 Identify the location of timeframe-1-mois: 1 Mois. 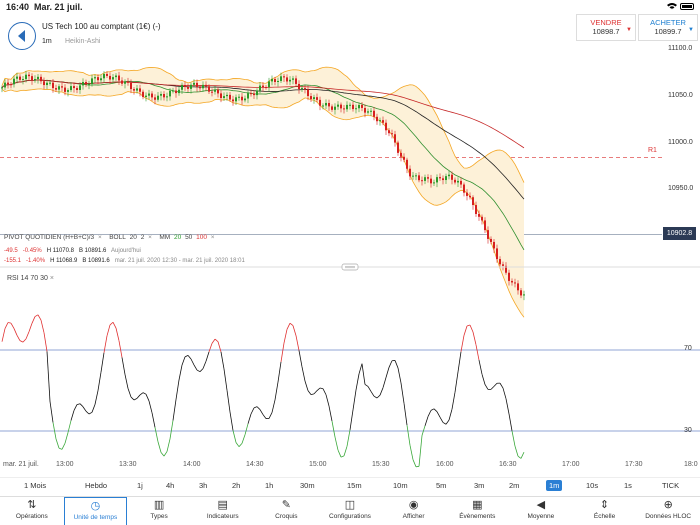
(35, 485).